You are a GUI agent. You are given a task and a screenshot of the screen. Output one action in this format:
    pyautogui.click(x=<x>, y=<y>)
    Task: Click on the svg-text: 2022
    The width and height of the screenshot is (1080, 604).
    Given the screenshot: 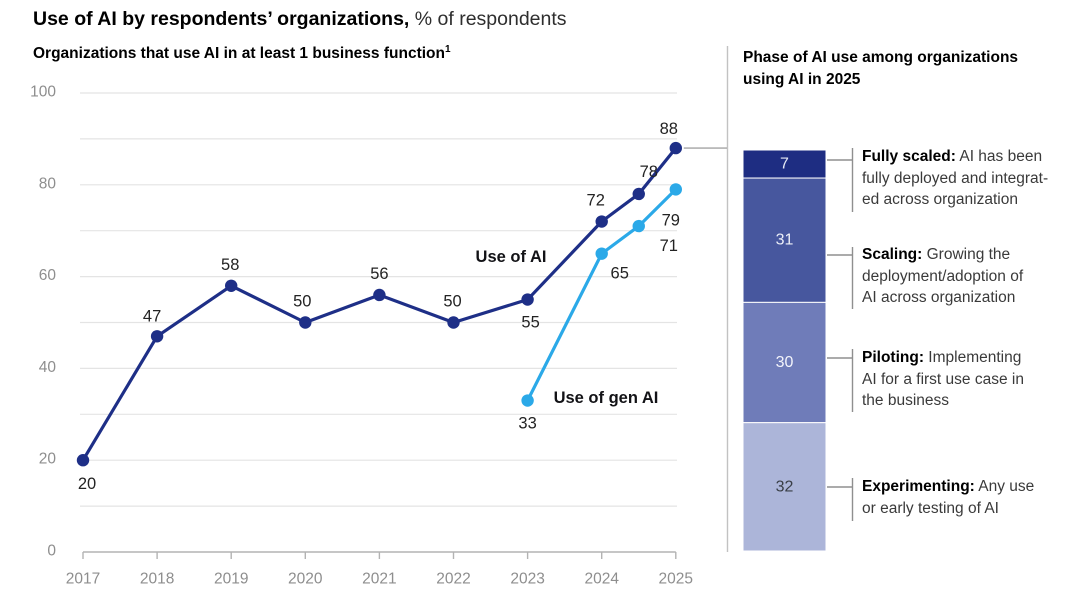 What is the action you would take?
    pyautogui.click(x=453, y=579)
    